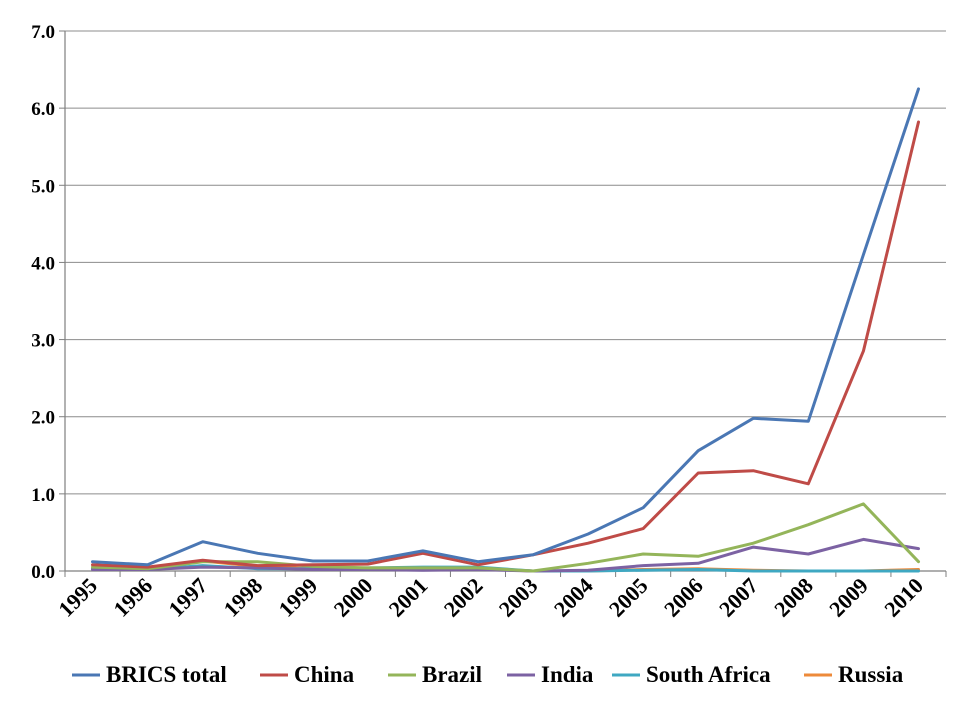 The width and height of the screenshot is (958, 702). I want to click on y-tick-label: 1.0, so click(43, 495).